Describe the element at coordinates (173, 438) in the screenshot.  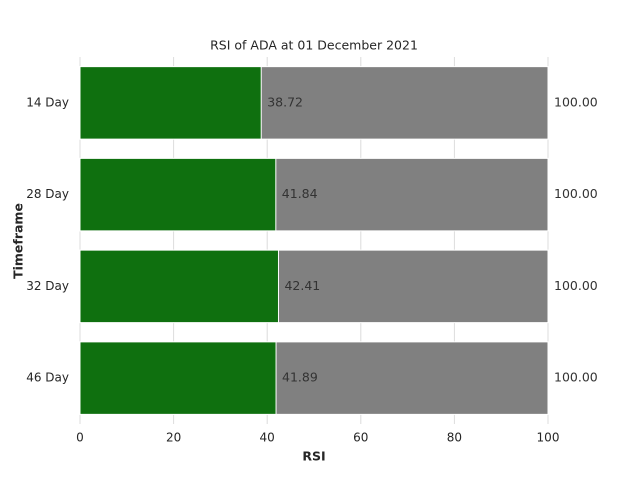
I see `x-tick-label: 20` at that location.